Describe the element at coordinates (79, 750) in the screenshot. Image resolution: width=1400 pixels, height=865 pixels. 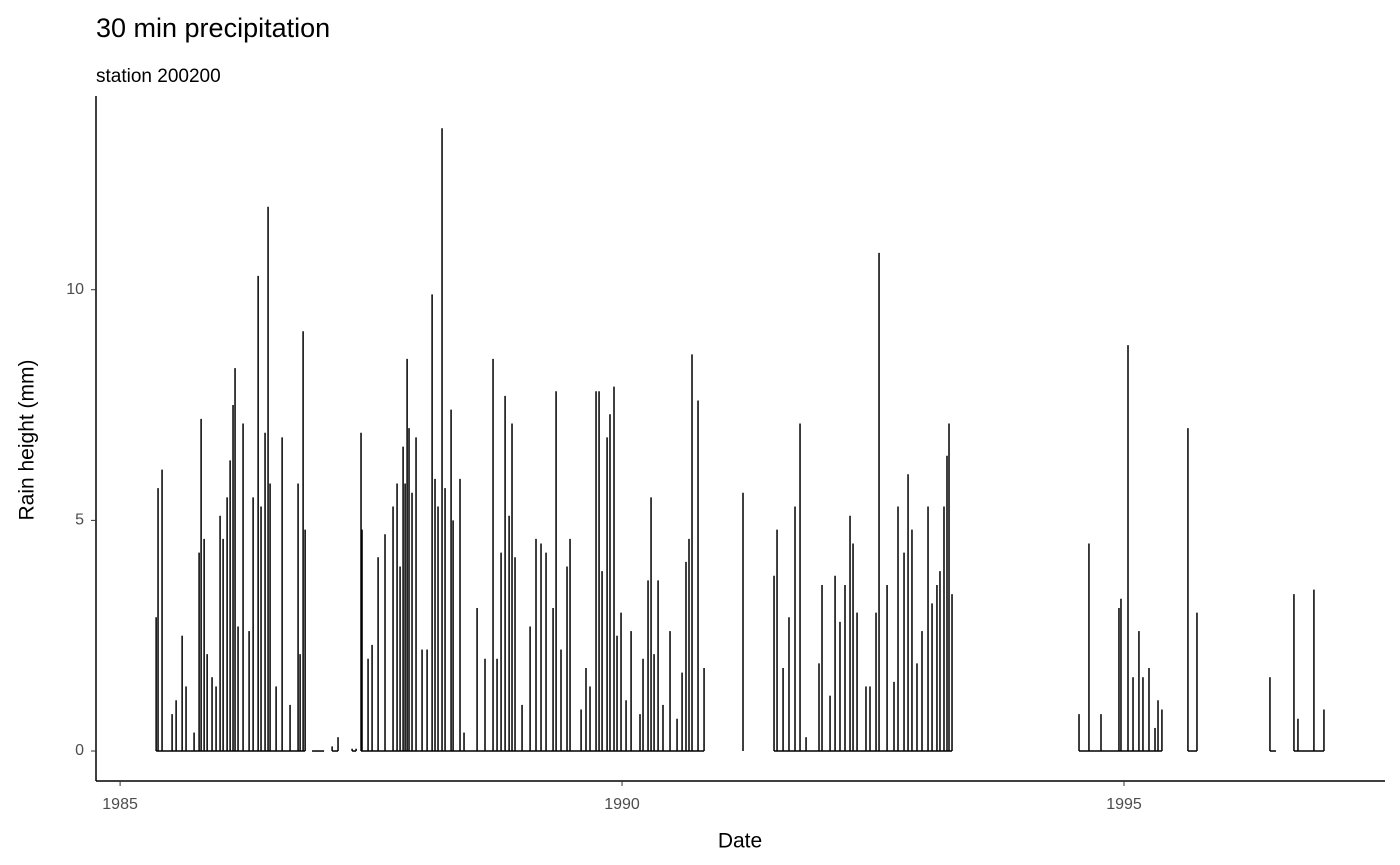
I see `y-tick-label: 0` at that location.